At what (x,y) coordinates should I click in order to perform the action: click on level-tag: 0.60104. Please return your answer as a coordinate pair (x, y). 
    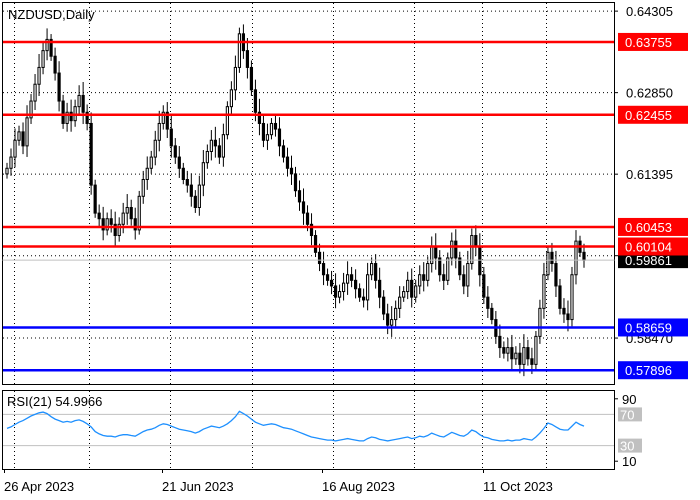
    Looking at the image, I should click on (653, 246).